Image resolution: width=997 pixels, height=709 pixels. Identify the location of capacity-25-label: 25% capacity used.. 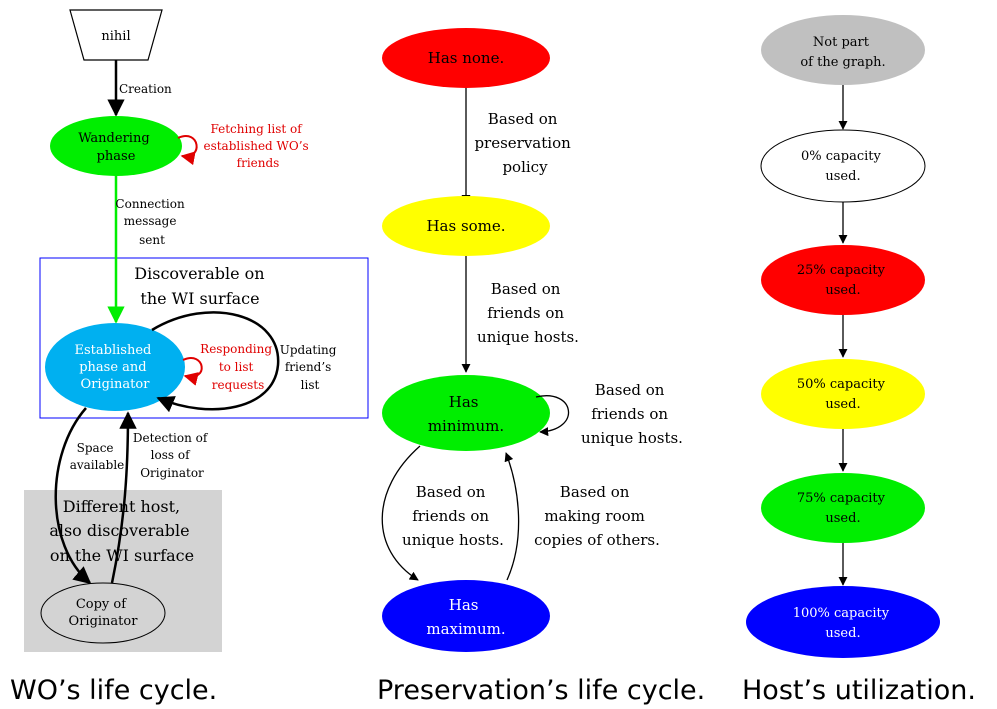
(843, 280).